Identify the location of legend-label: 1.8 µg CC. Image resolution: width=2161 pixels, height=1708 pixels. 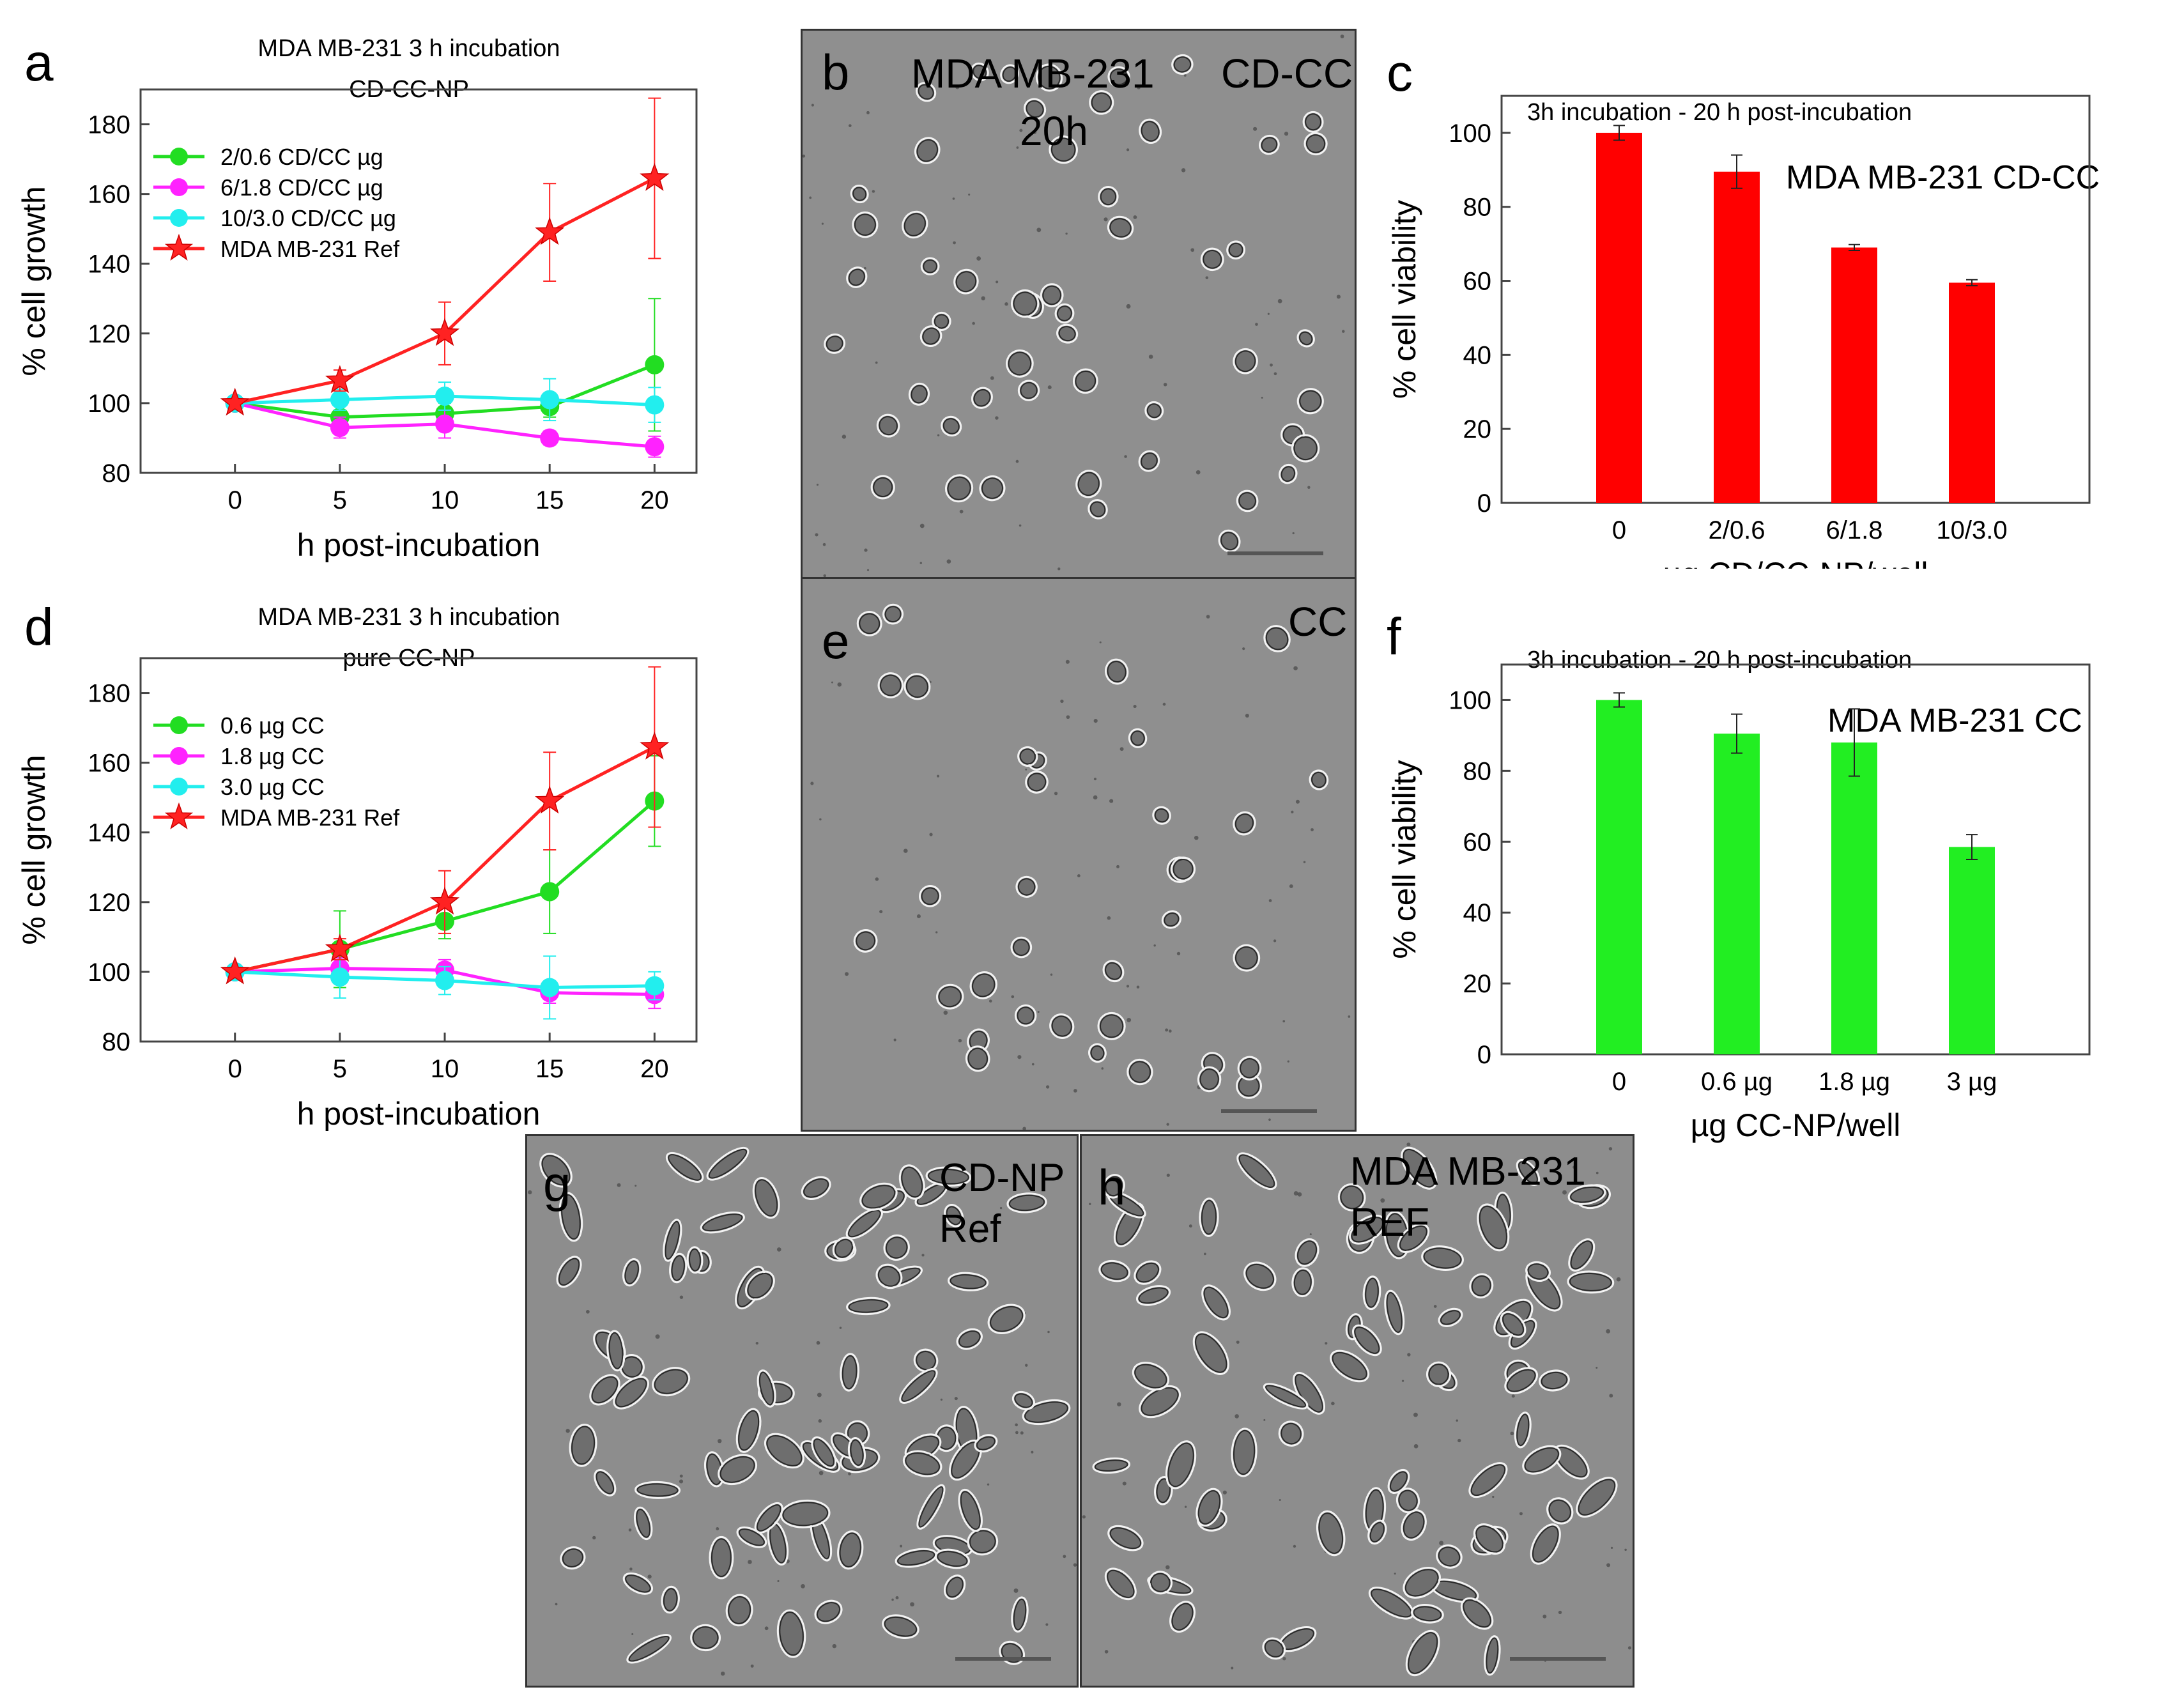
(272, 756).